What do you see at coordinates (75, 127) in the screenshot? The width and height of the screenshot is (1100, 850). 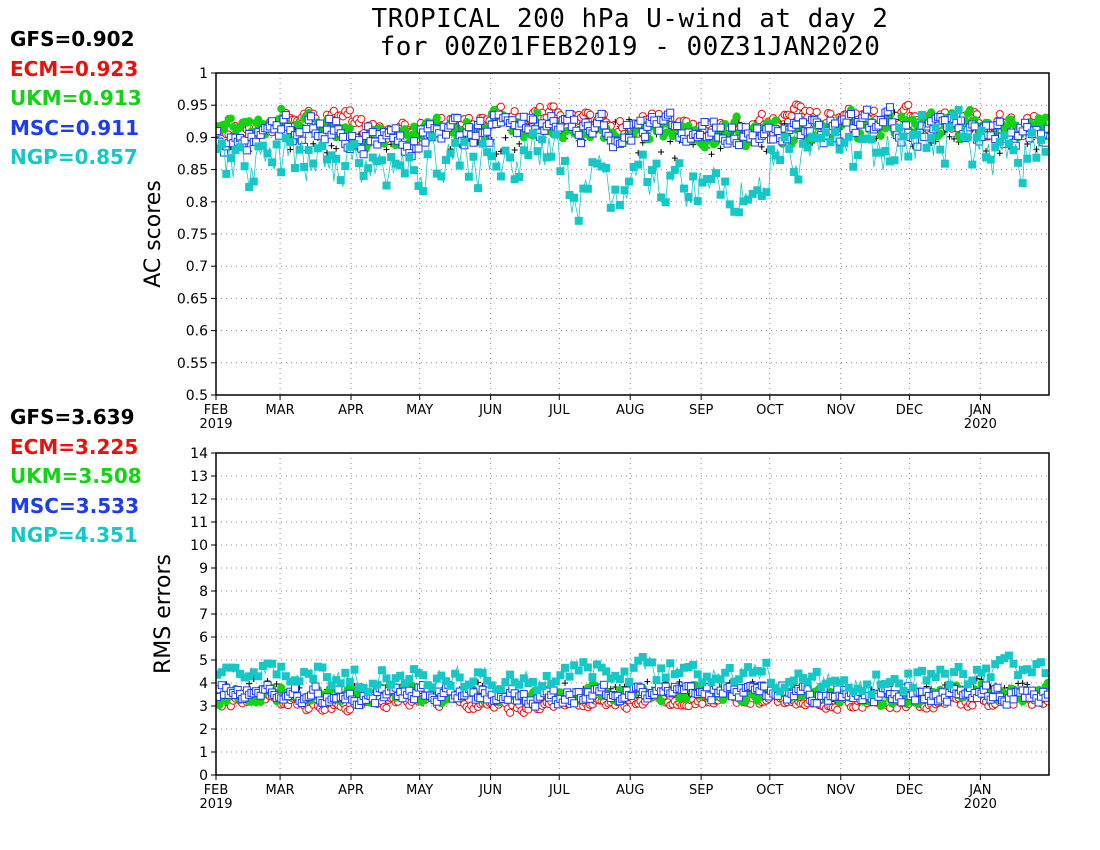 I see `ac-stat-msc: MSC=0.911` at bounding box center [75, 127].